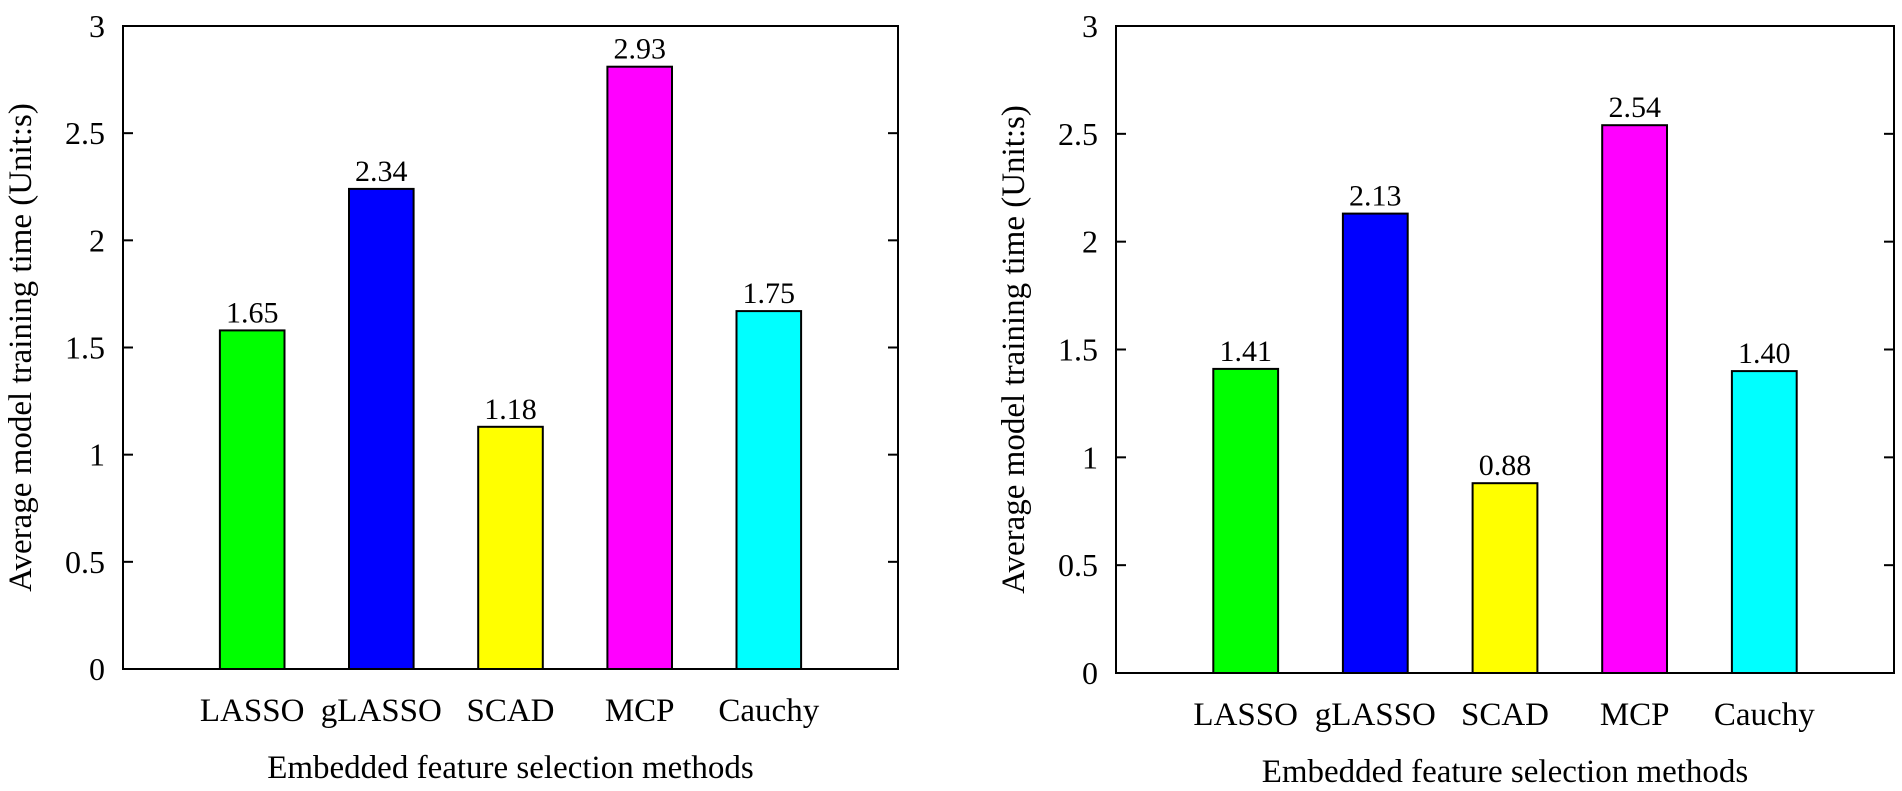  Describe the element at coordinates (1764, 353) in the screenshot. I see `data-label-cauchy: 1.40` at that location.